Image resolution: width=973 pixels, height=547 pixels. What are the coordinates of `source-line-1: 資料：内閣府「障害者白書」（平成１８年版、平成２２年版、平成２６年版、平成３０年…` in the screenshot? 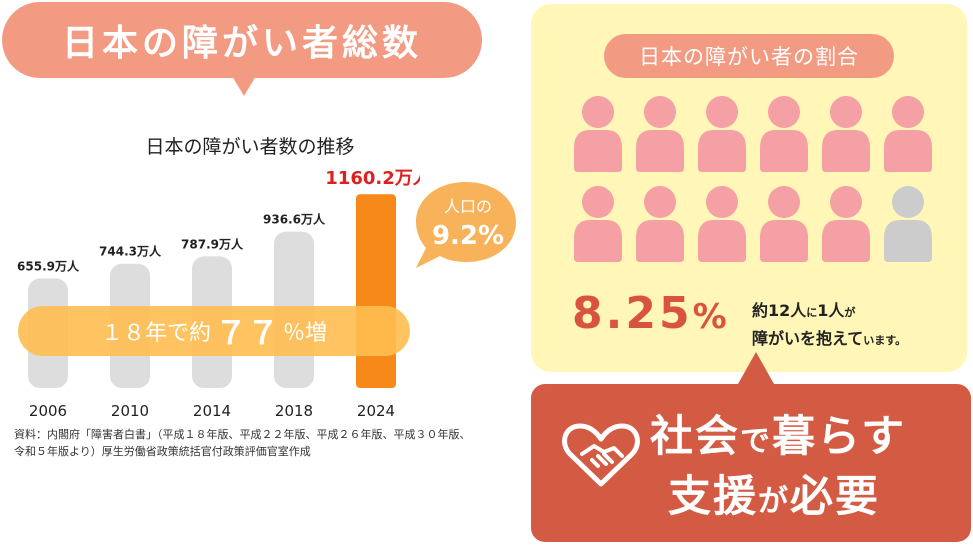 It's located at (242, 434).